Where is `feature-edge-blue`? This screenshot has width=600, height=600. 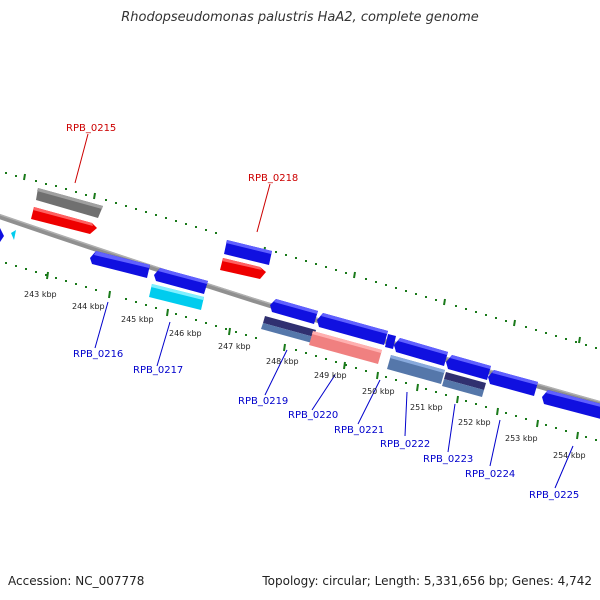 feature-edge-blue is located at coordinates (2, 235).